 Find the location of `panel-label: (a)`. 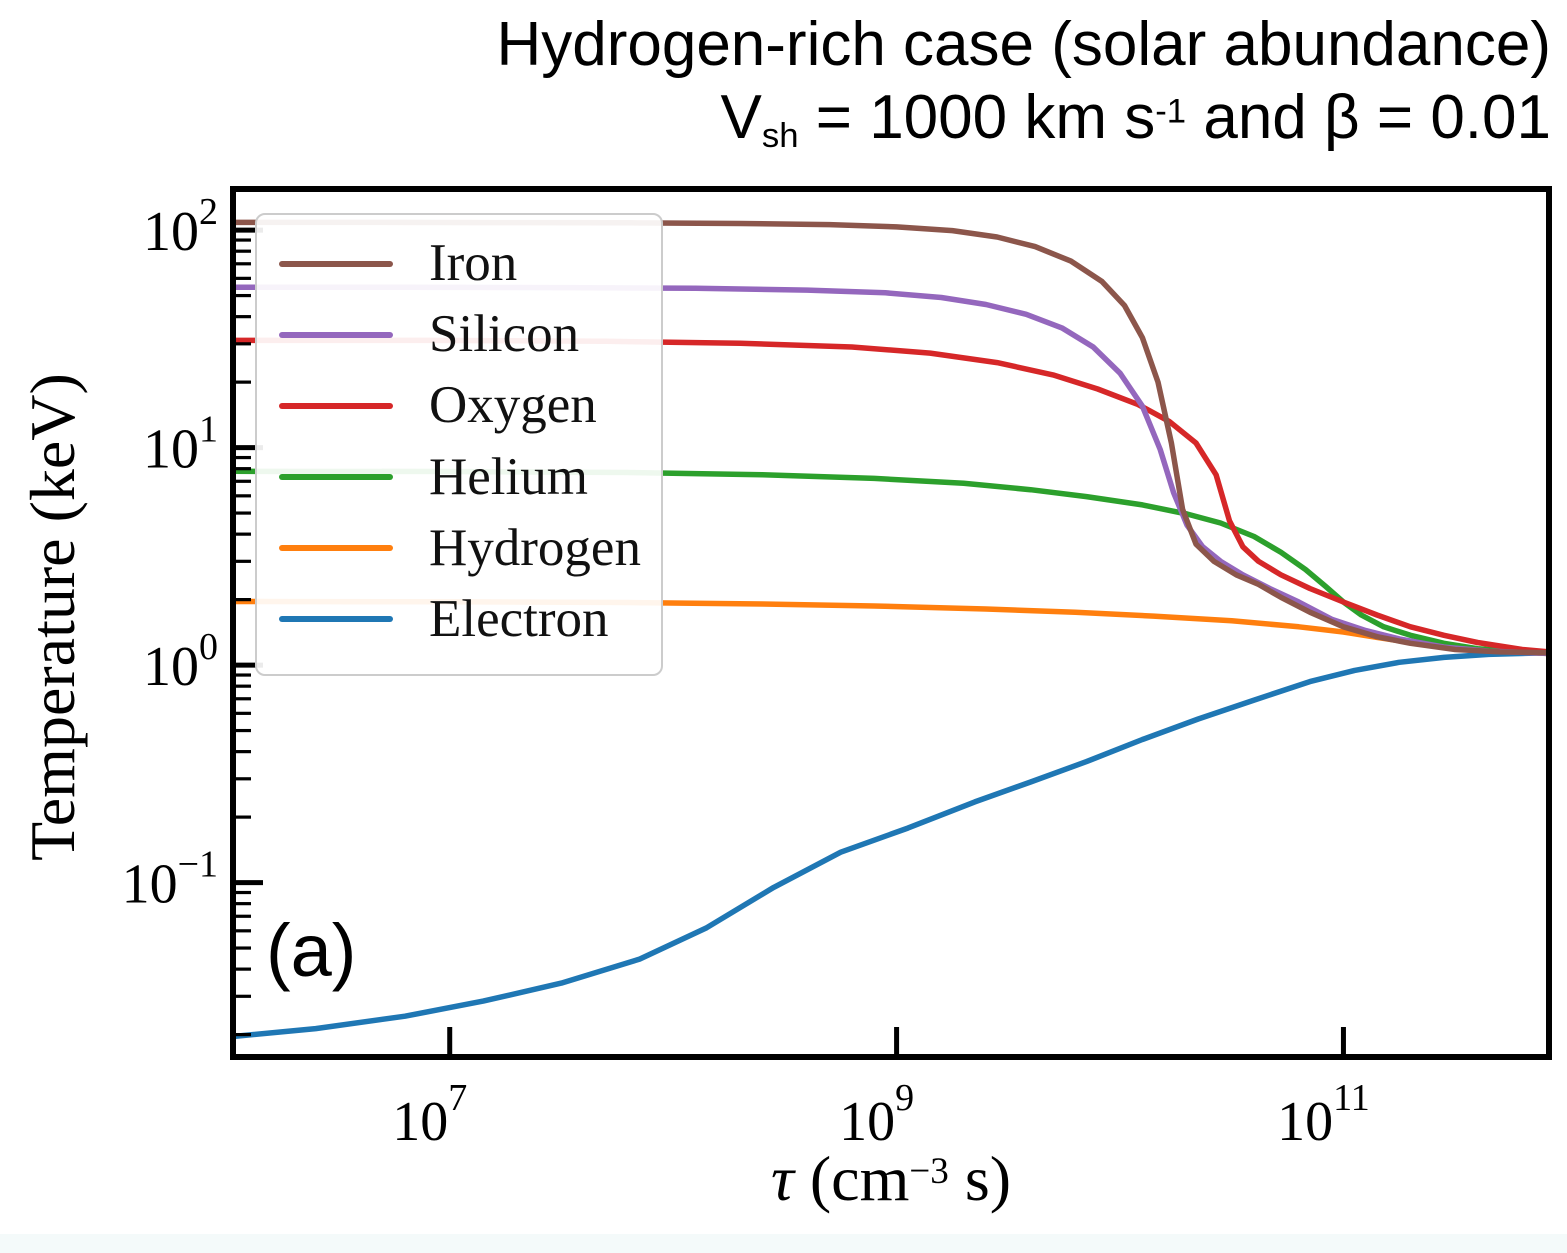

panel-label: (a) is located at coordinates (311, 950).